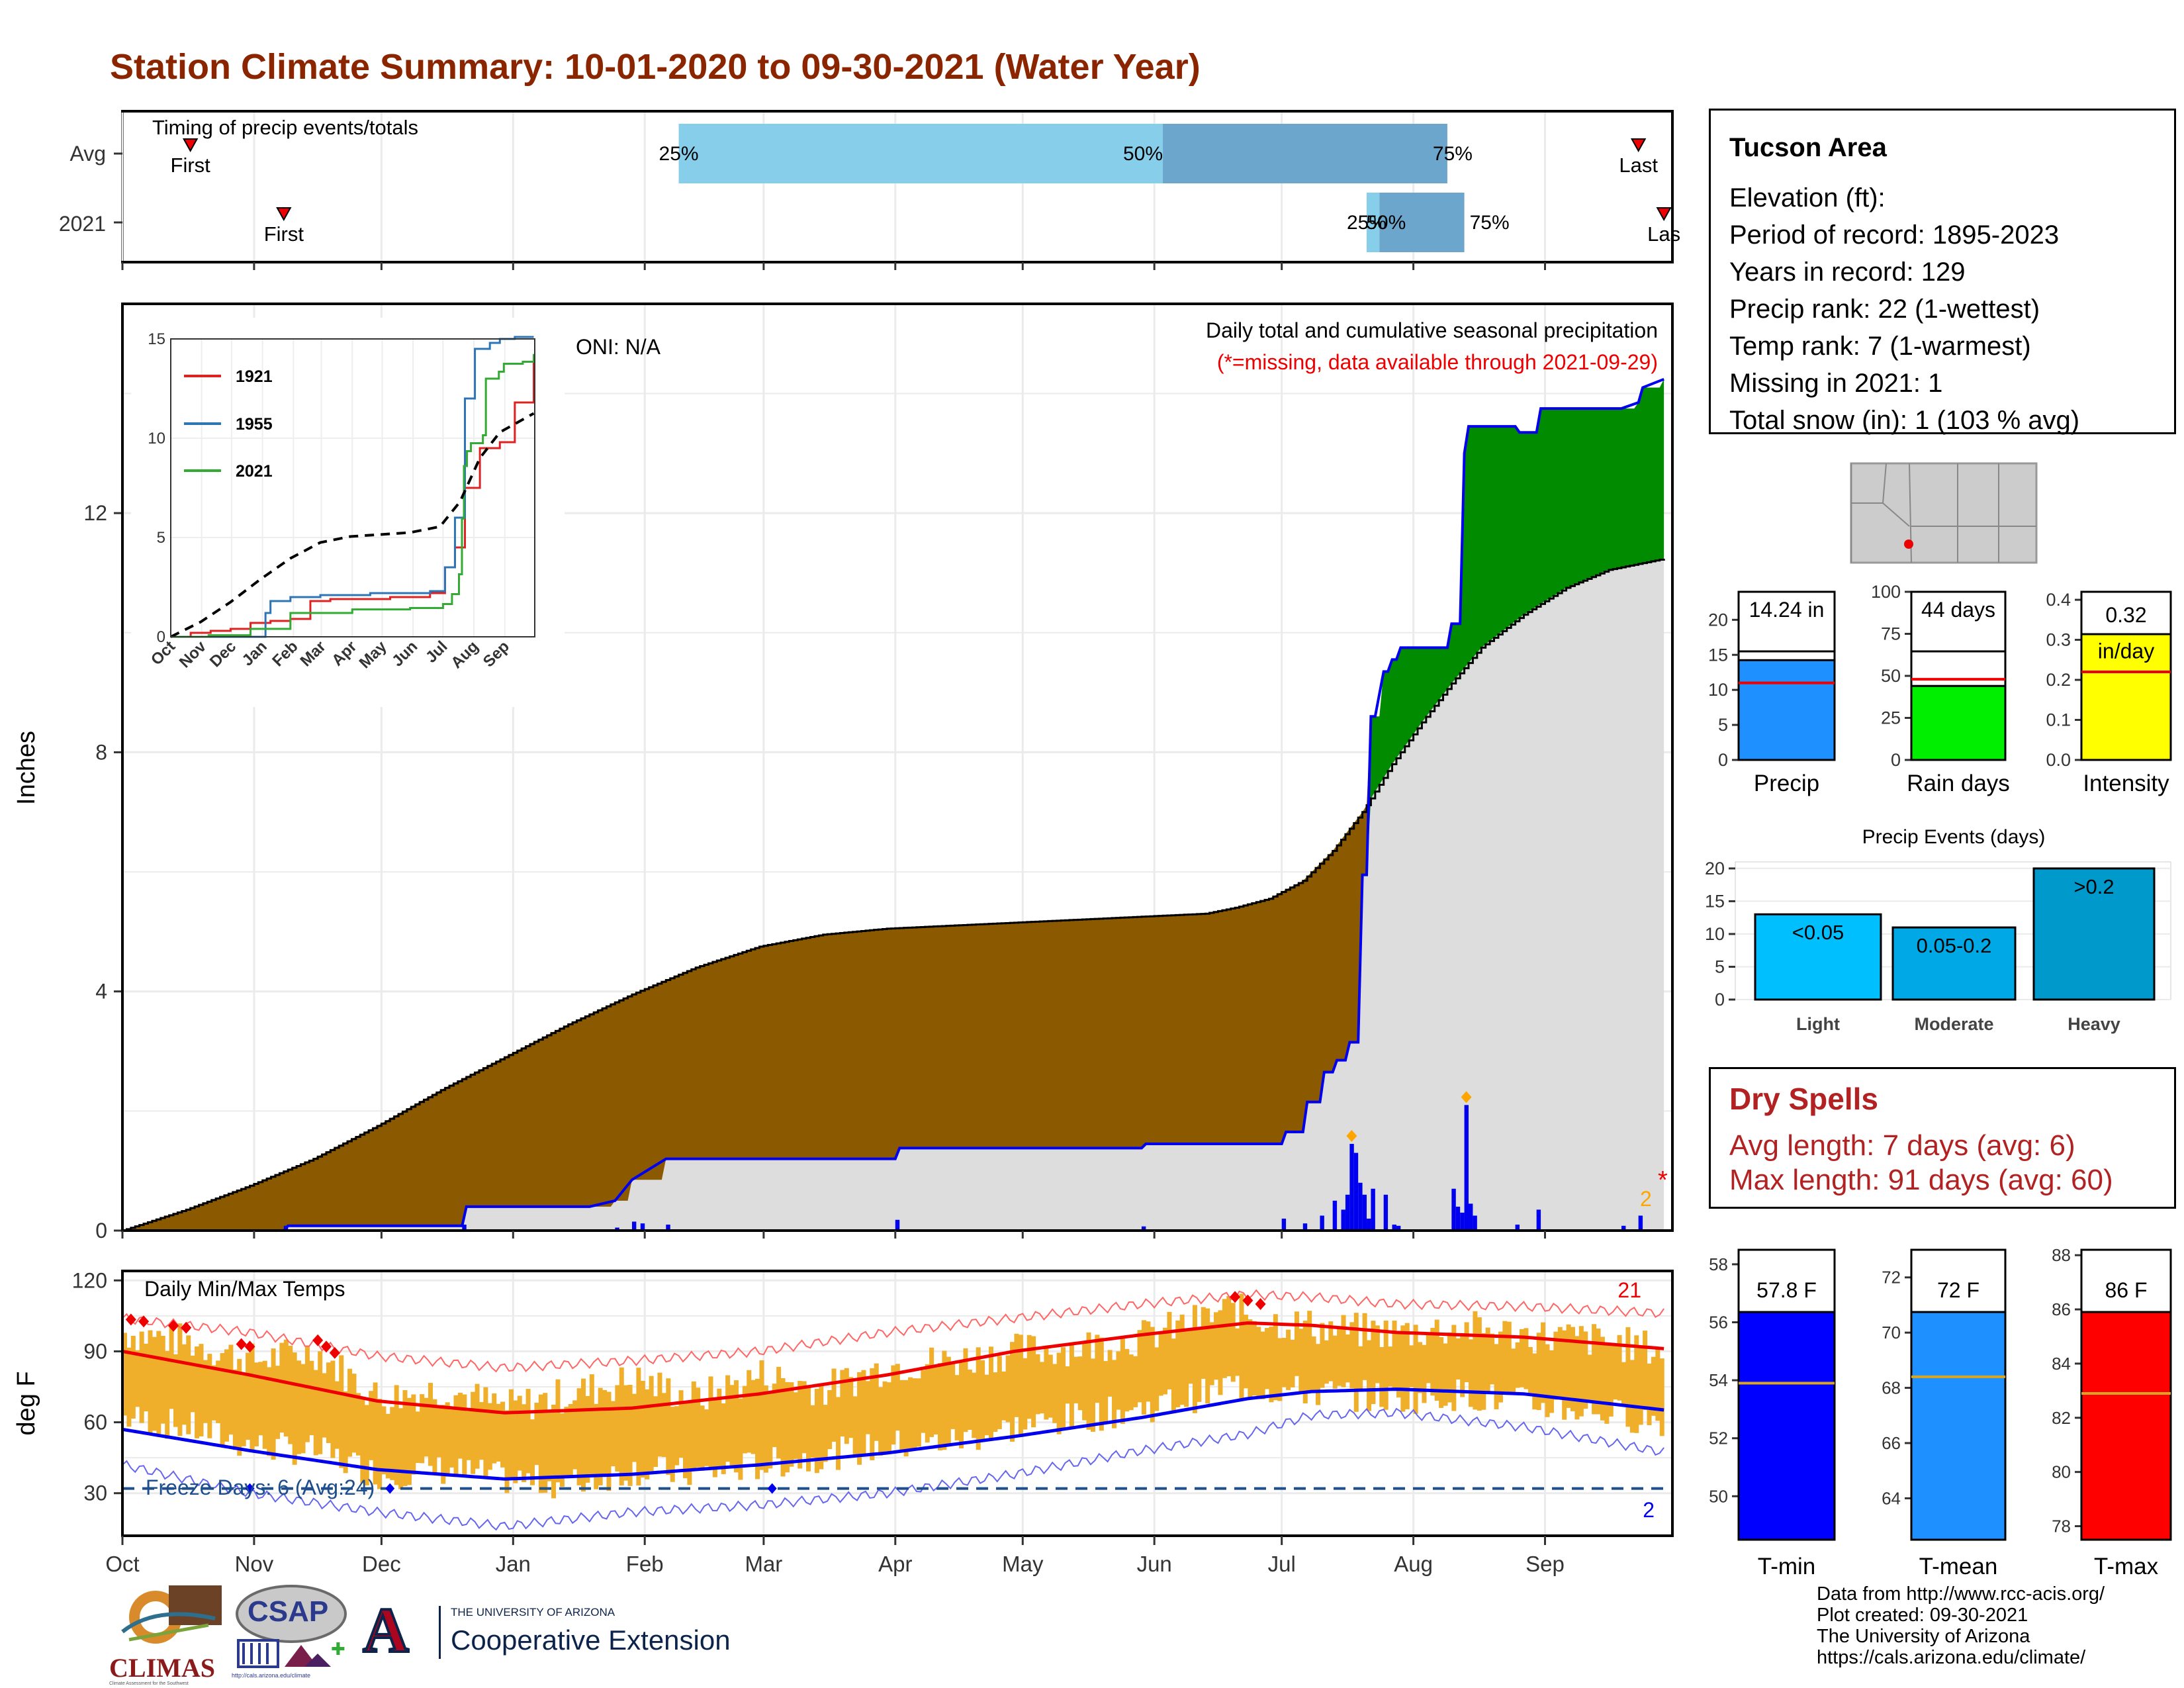 The image size is (2184, 1688). What do you see at coordinates (89, 1280) in the screenshot?
I see `temp-y-tick-label: 120` at bounding box center [89, 1280].